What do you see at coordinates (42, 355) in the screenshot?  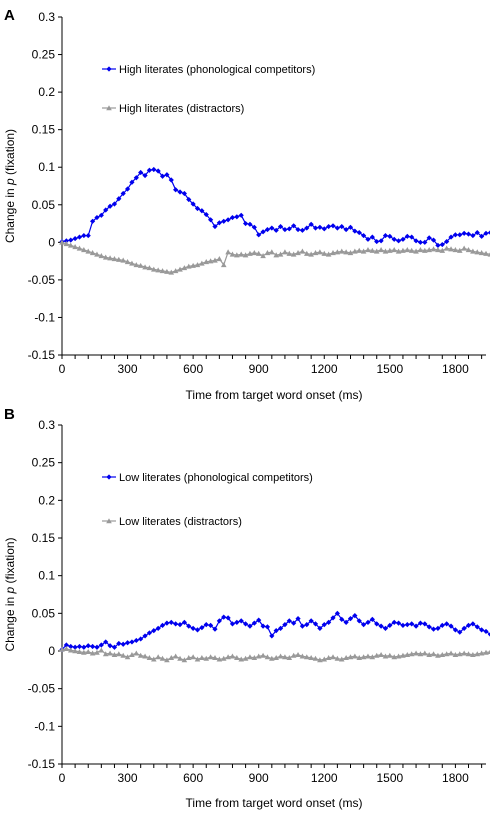 I see `y-tick-label: -0.15` at bounding box center [42, 355].